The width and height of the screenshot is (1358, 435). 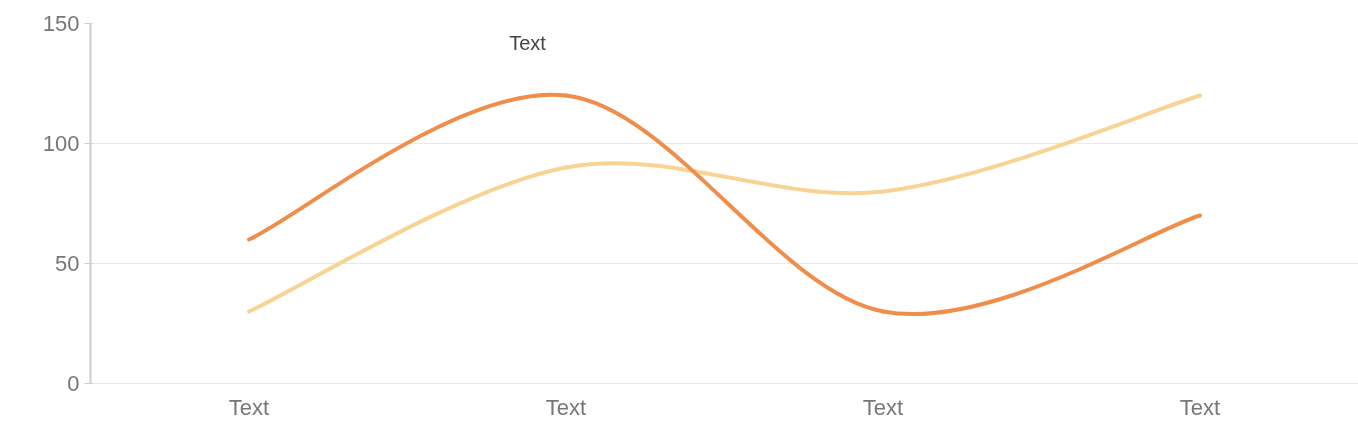 What do you see at coordinates (528, 42) in the screenshot?
I see `annotation: Text` at bounding box center [528, 42].